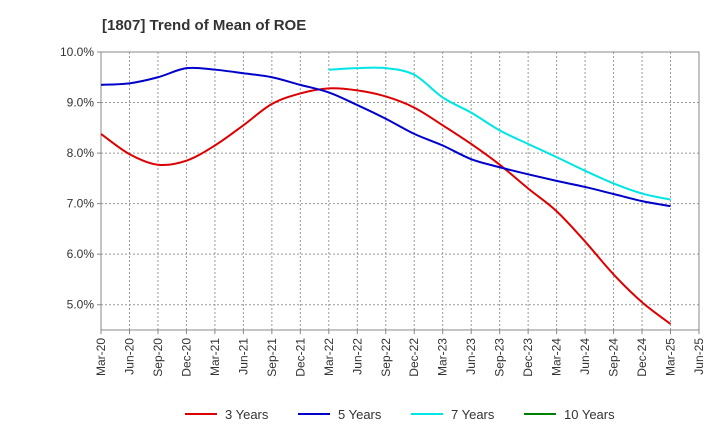  What do you see at coordinates (414, 357) in the screenshot?
I see `x-tick-label: Dec-22` at bounding box center [414, 357].